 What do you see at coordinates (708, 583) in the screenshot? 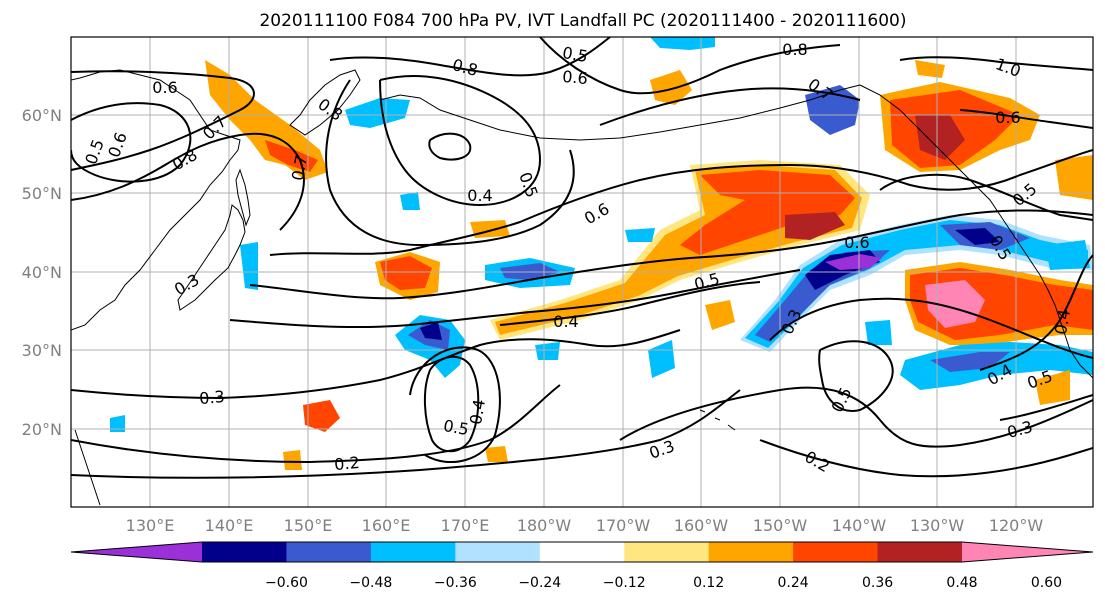
I see `colorbar-tick-label: 0.12` at bounding box center [708, 583].